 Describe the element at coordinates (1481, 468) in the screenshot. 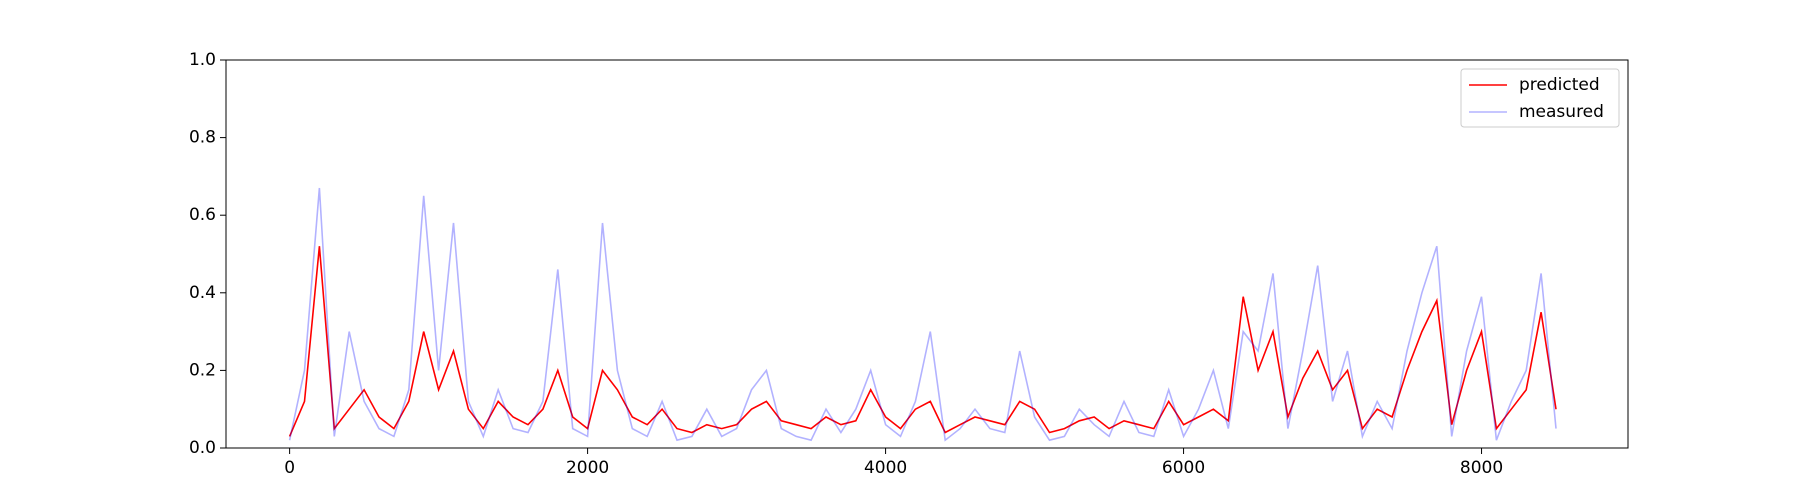

I see `x-tick-label: 8000` at that location.